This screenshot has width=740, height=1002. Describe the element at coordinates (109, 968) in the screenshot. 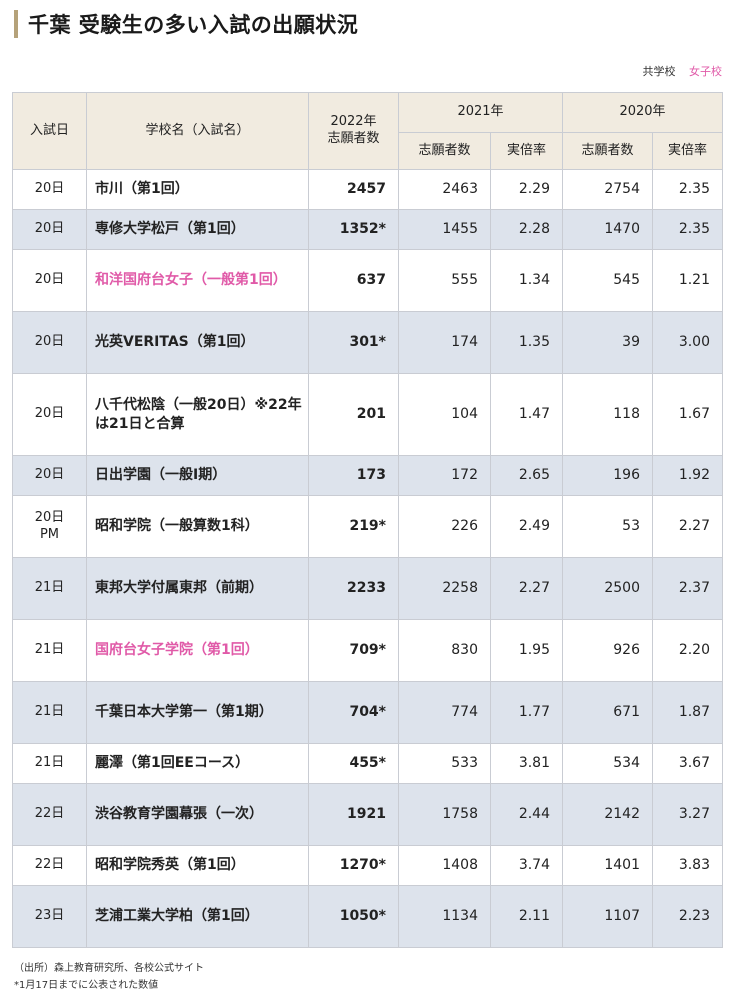

I see `footer-source: （出所）森上教育研究所、各校公式サイト` at that location.